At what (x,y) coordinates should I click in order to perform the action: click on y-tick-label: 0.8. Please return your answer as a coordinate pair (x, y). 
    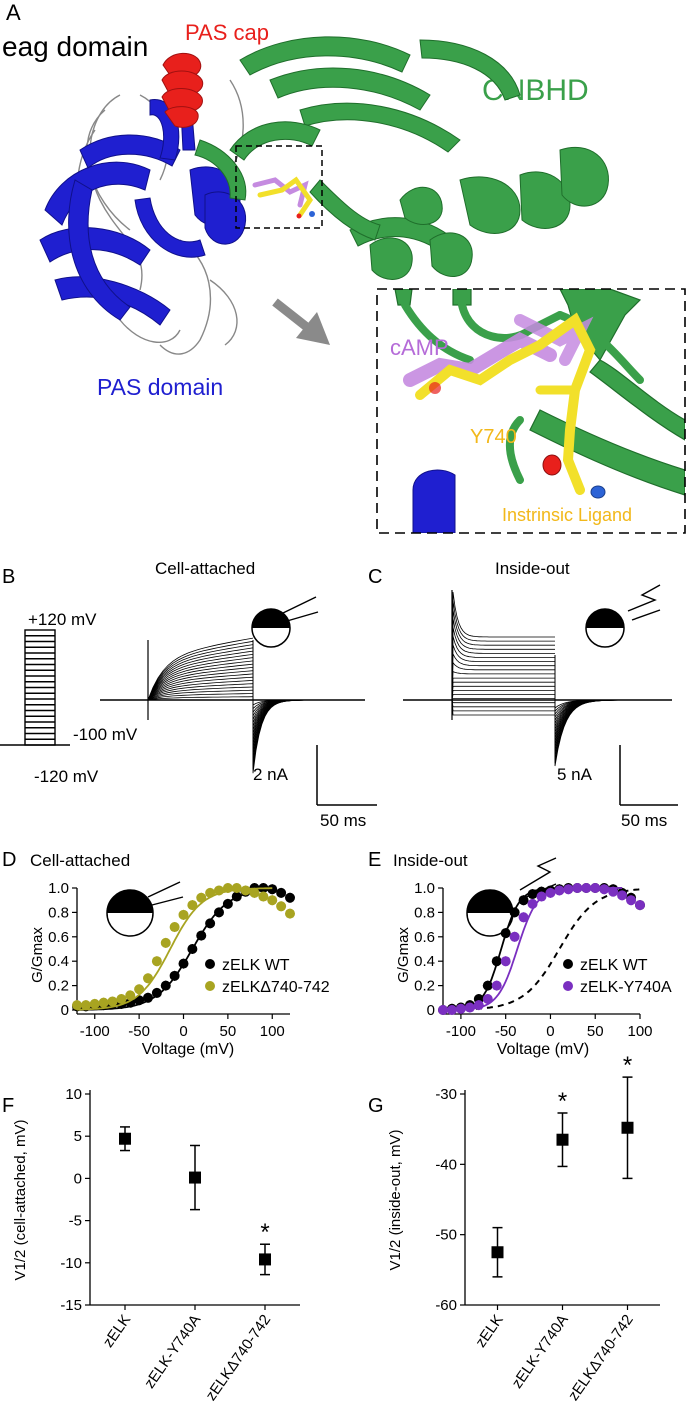
    Looking at the image, I should click on (58, 912).